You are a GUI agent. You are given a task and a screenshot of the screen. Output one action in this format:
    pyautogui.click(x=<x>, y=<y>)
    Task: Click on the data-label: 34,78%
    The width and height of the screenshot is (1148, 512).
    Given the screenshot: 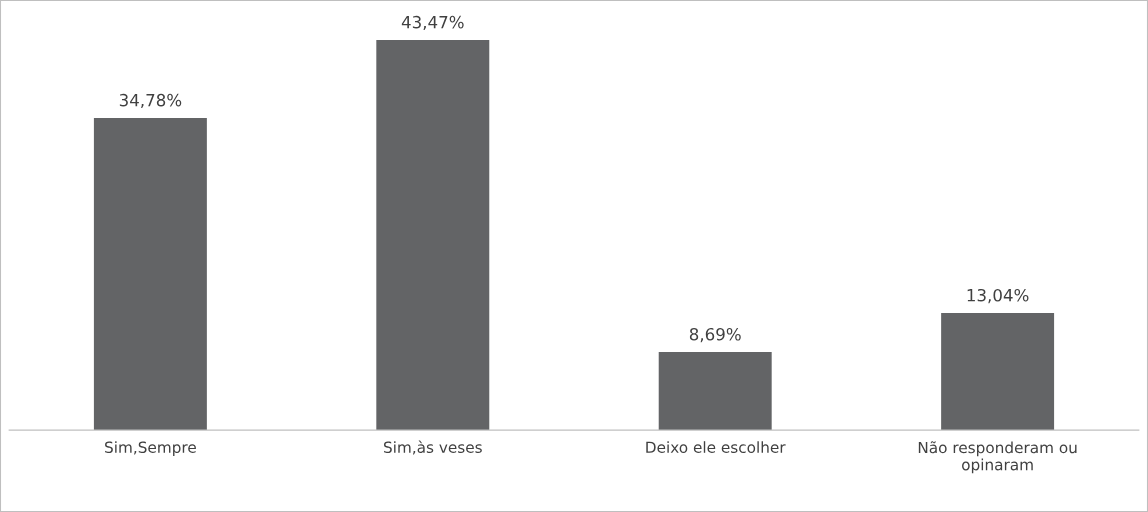 What is the action you would take?
    pyautogui.click(x=150, y=101)
    